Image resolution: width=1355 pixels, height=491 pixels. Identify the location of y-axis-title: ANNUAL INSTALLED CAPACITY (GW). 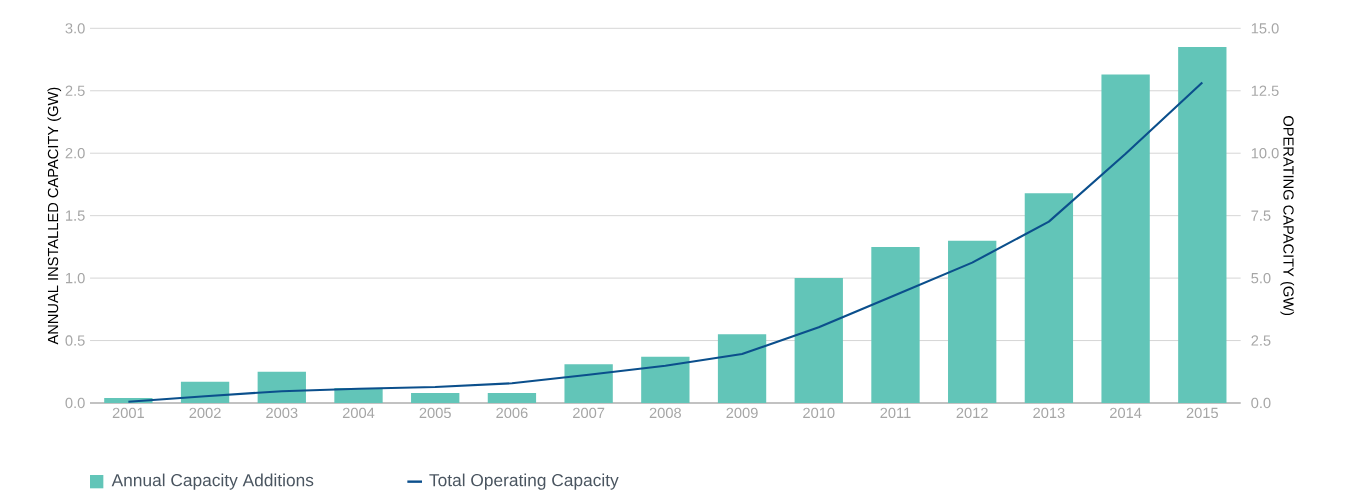
(54, 216).